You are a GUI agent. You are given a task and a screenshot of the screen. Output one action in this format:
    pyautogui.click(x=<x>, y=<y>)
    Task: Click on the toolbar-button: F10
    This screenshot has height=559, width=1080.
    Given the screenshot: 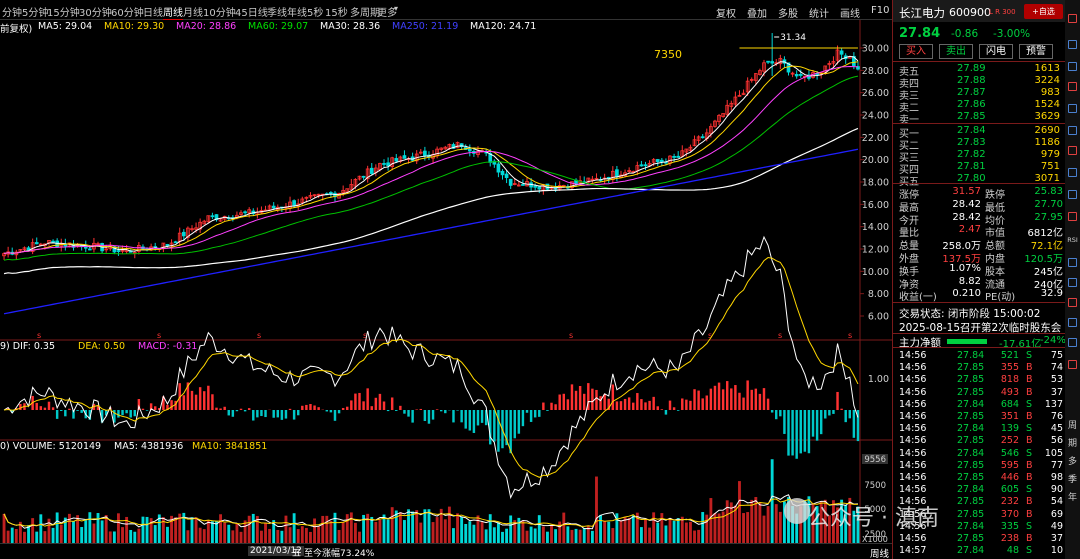 What is the action you would take?
    pyautogui.click(x=880, y=10)
    